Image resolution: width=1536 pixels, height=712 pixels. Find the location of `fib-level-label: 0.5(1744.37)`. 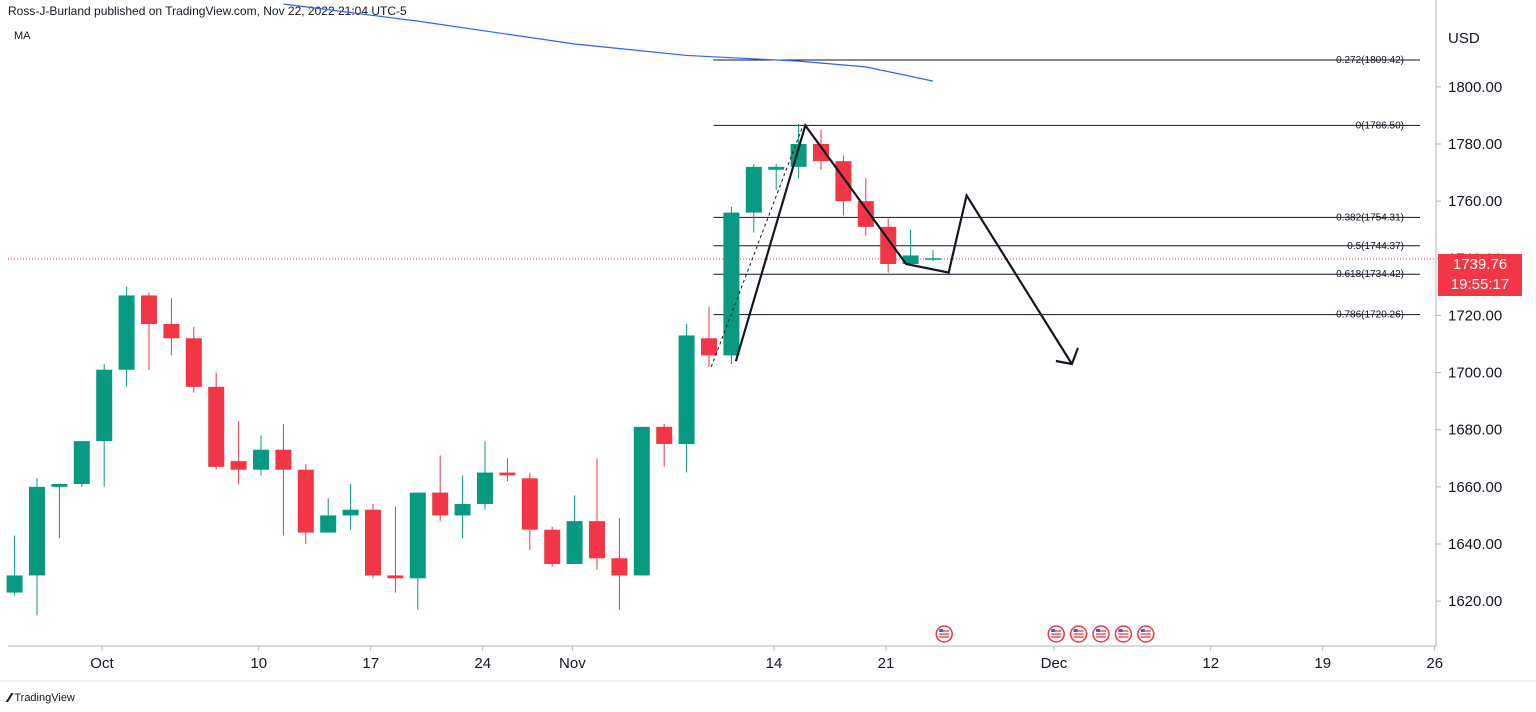

fib-level-label: 0.5(1744.37) is located at coordinates (1375, 246).